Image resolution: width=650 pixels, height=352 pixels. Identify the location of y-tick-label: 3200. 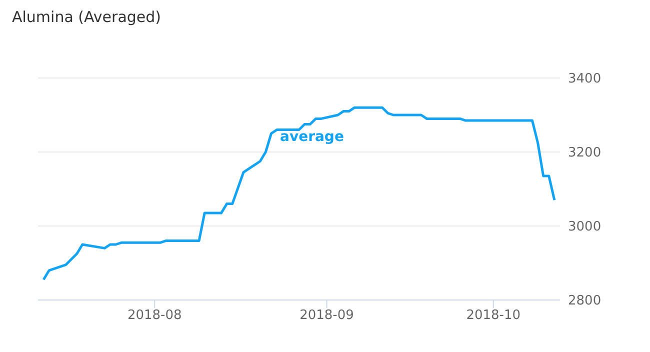
(585, 153).